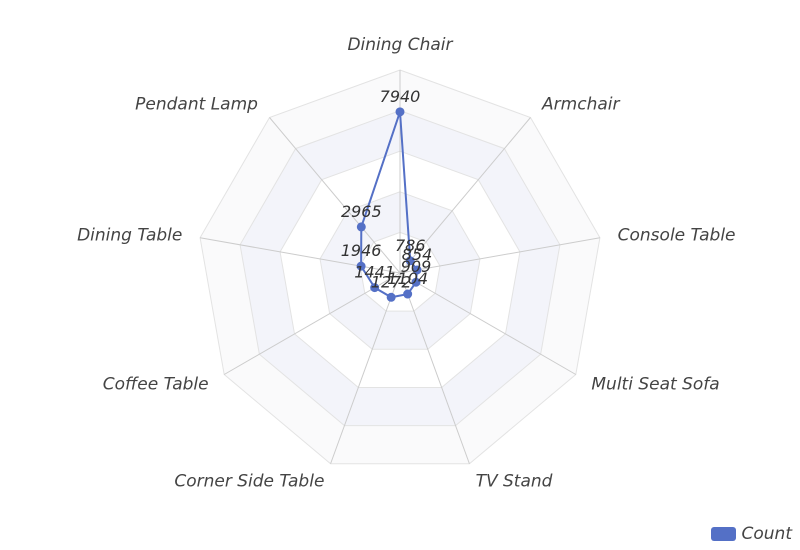 The height and width of the screenshot is (550, 800). What do you see at coordinates (514, 482) in the screenshot?
I see `axis-label: TV Stand` at bounding box center [514, 482].